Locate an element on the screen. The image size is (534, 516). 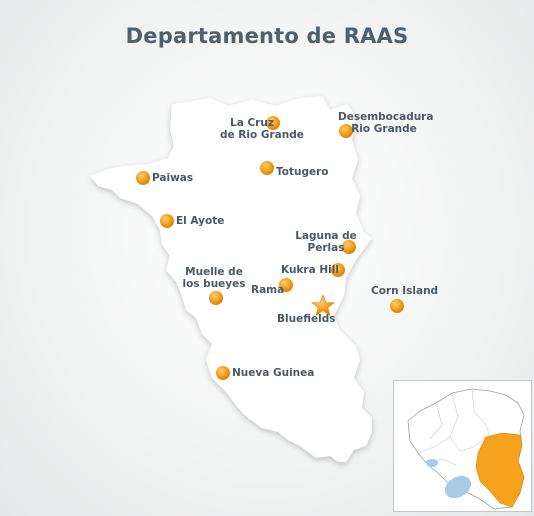
marker-la-cruz is located at coordinates (273, 123).